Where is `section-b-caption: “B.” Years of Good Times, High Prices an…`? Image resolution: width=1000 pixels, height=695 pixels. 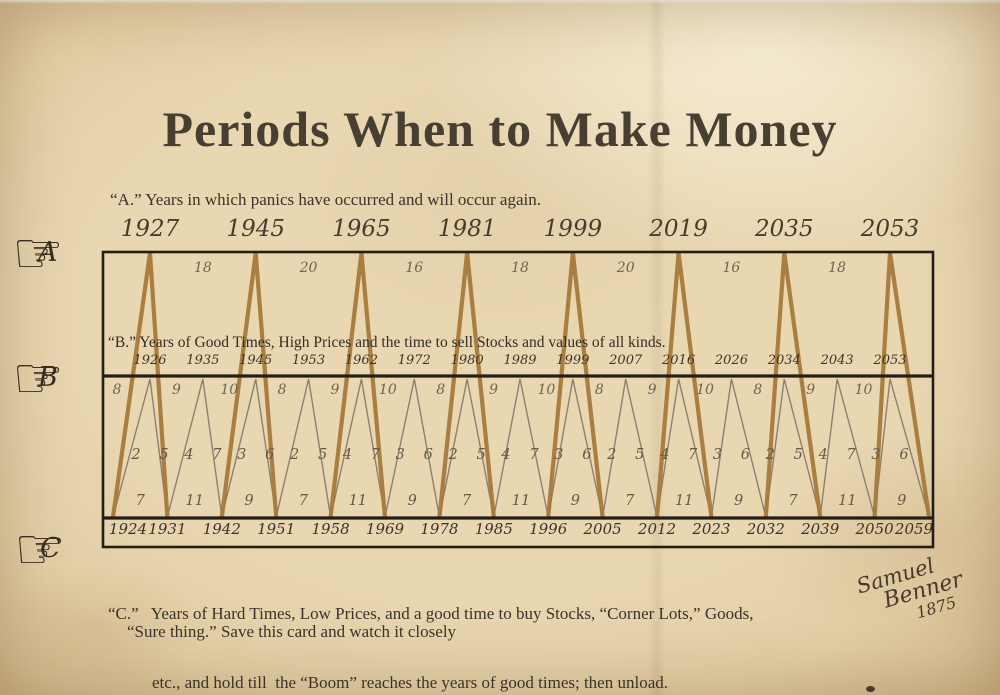
section-b-caption: “B.” Years of Good Times, High Prices an… is located at coordinates (387, 342).